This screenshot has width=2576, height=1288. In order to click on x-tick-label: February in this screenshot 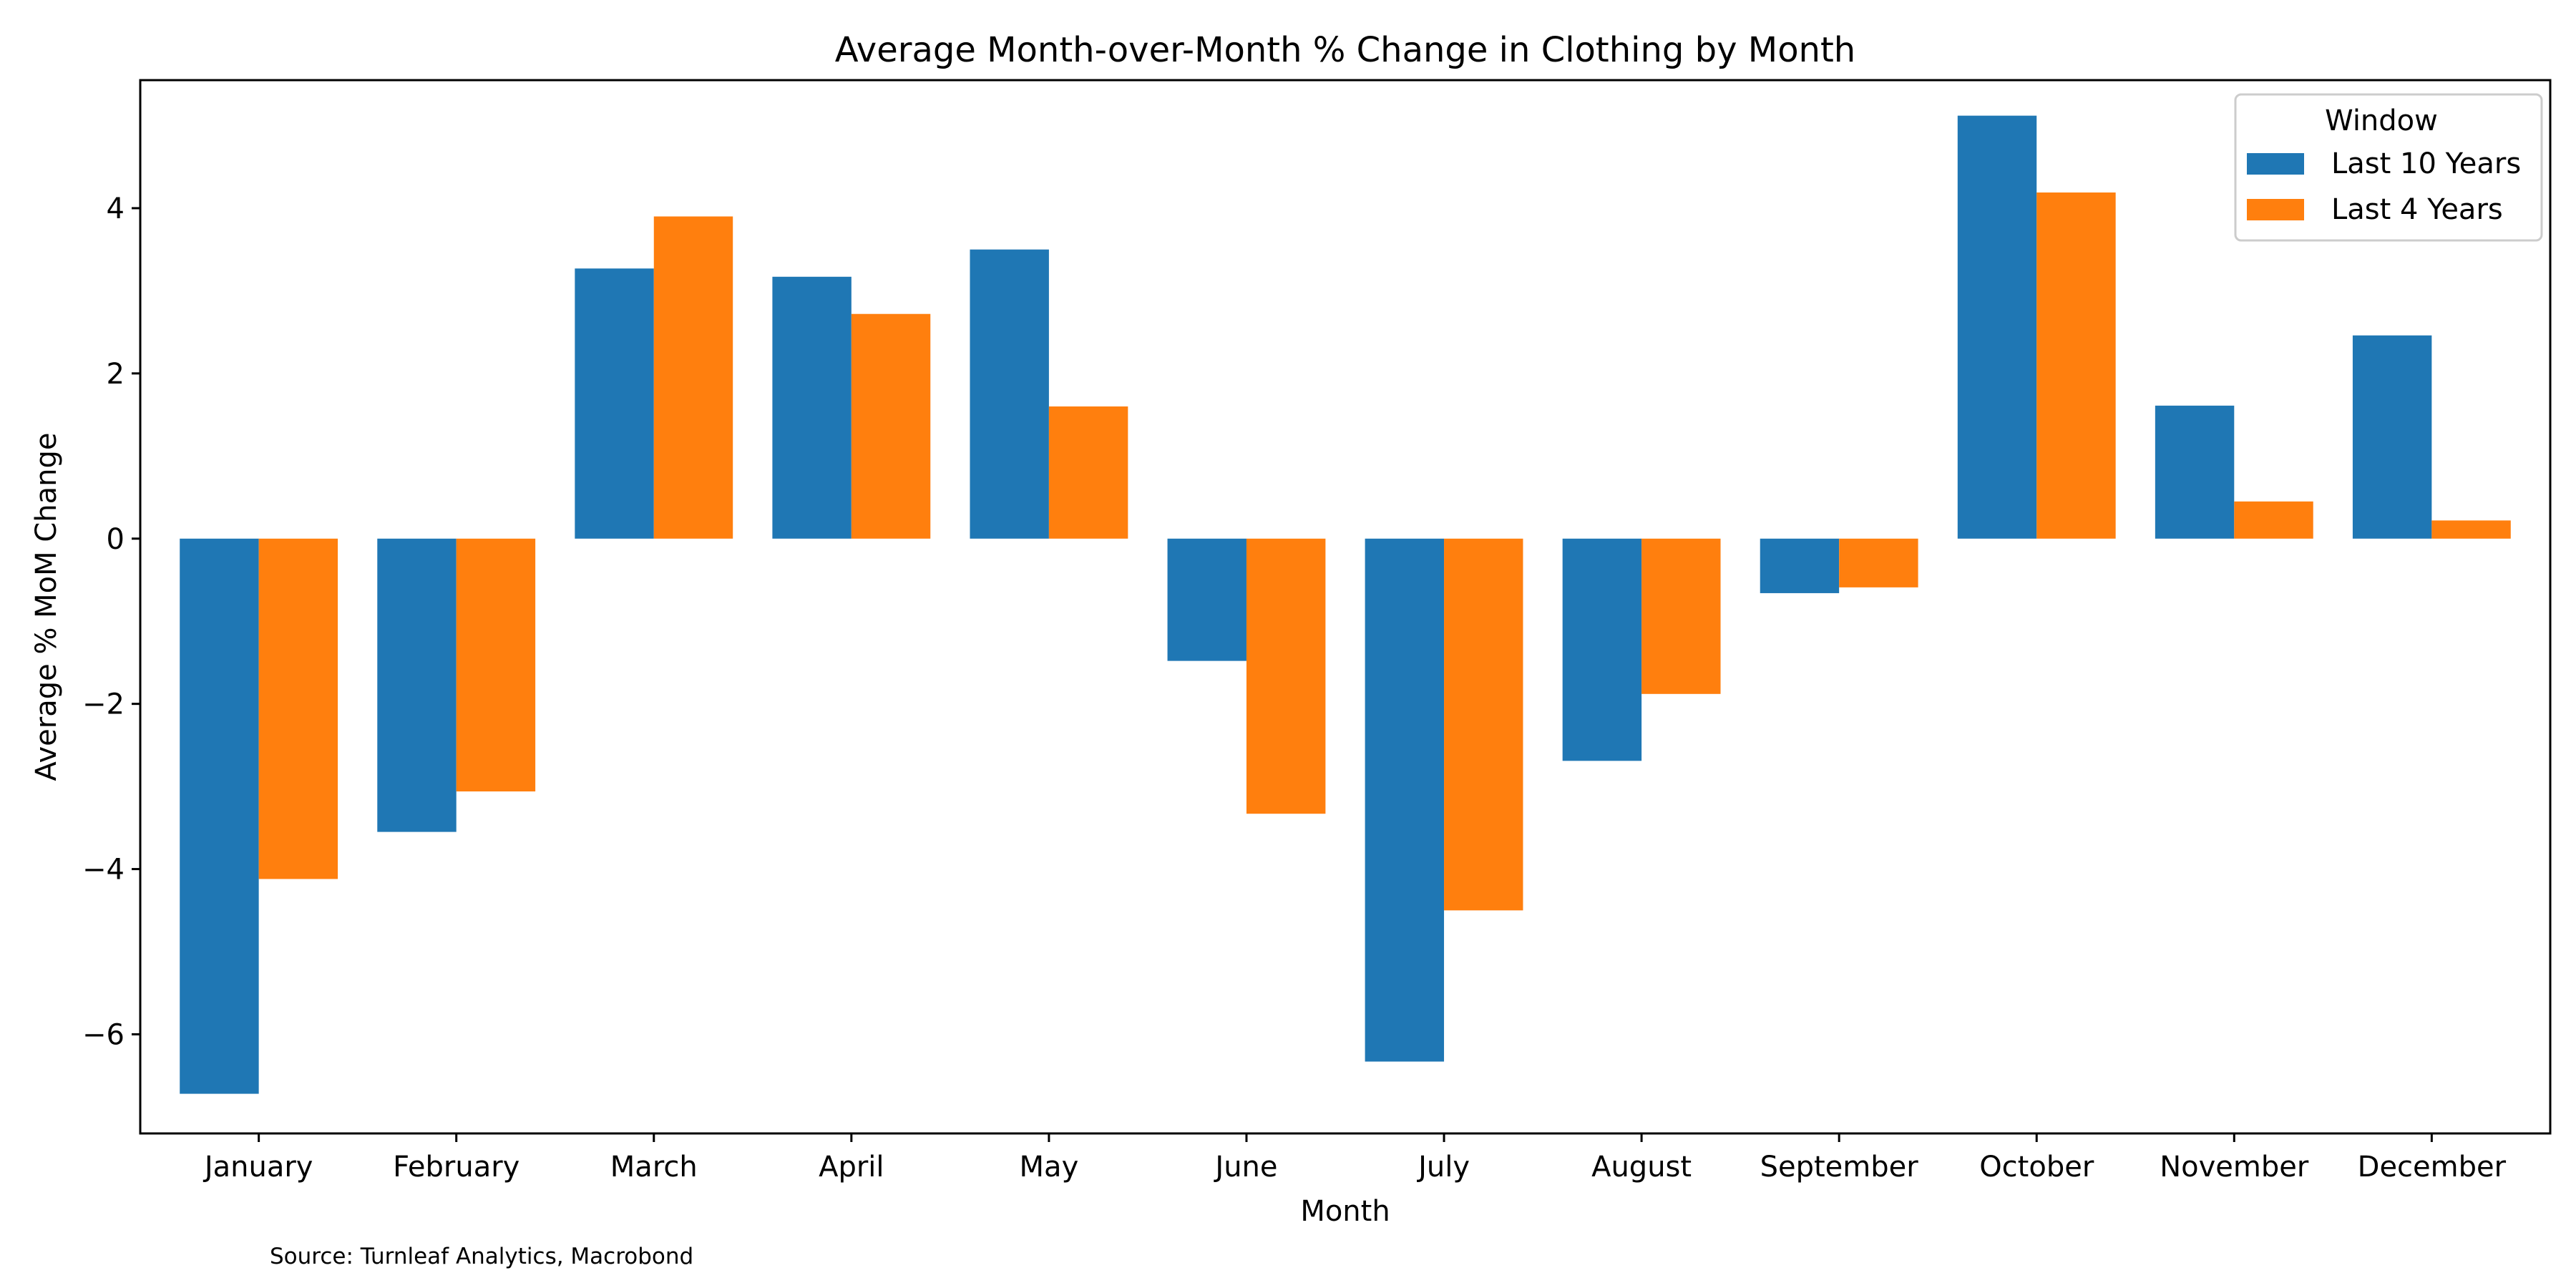, I will do `click(456, 1167)`.